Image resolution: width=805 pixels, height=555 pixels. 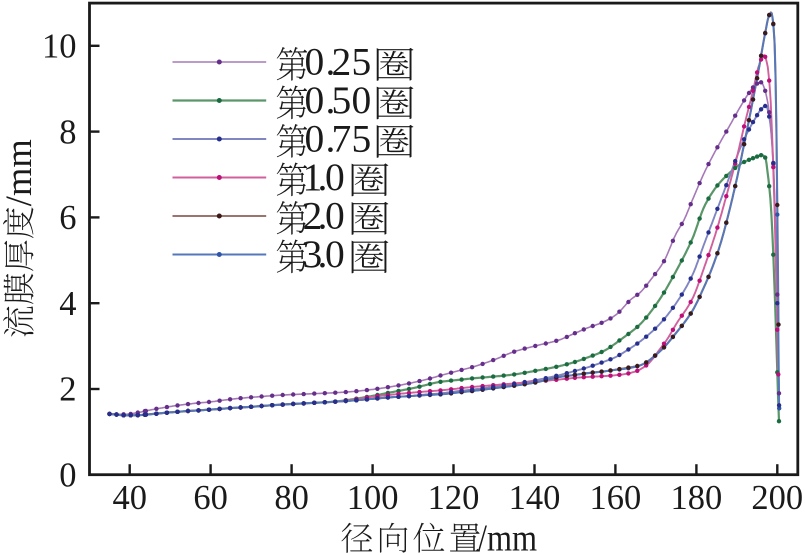 What do you see at coordinates (67, 218) in the screenshot?
I see `svg-text: 6` at bounding box center [67, 218].